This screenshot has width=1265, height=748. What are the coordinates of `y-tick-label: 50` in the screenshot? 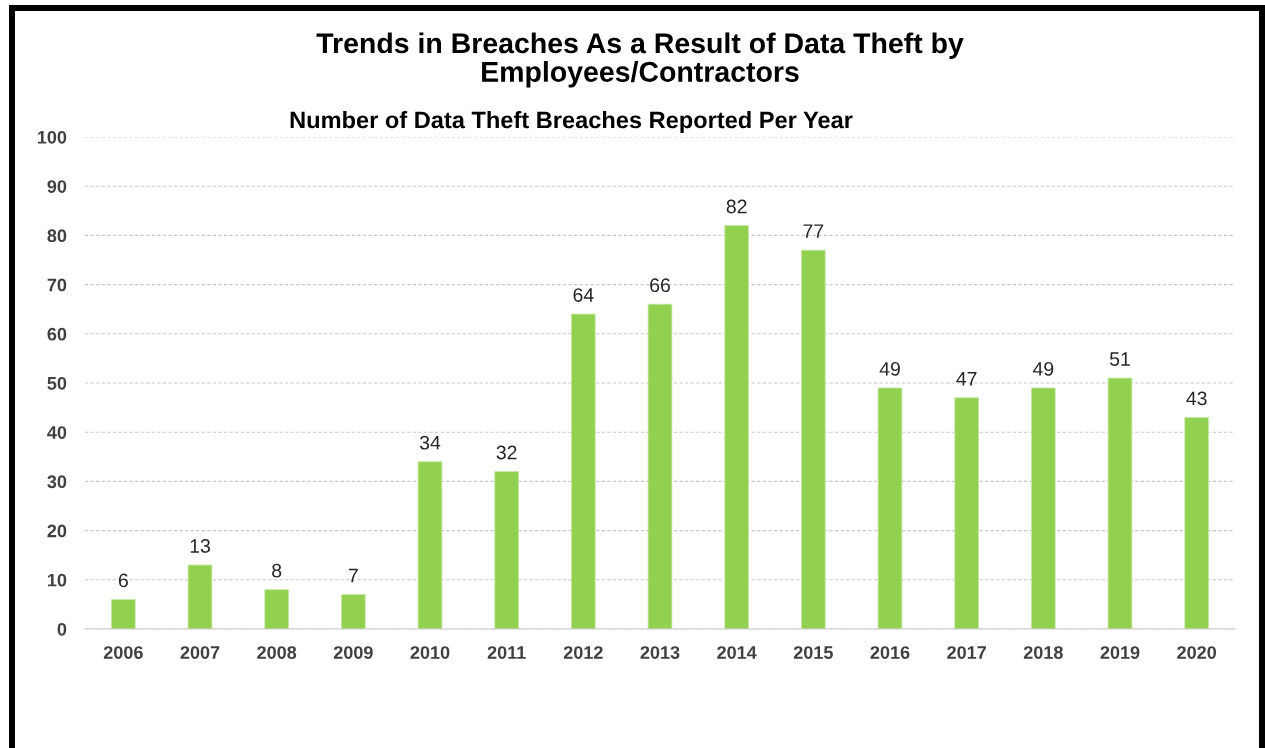 It's located at (57, 383).